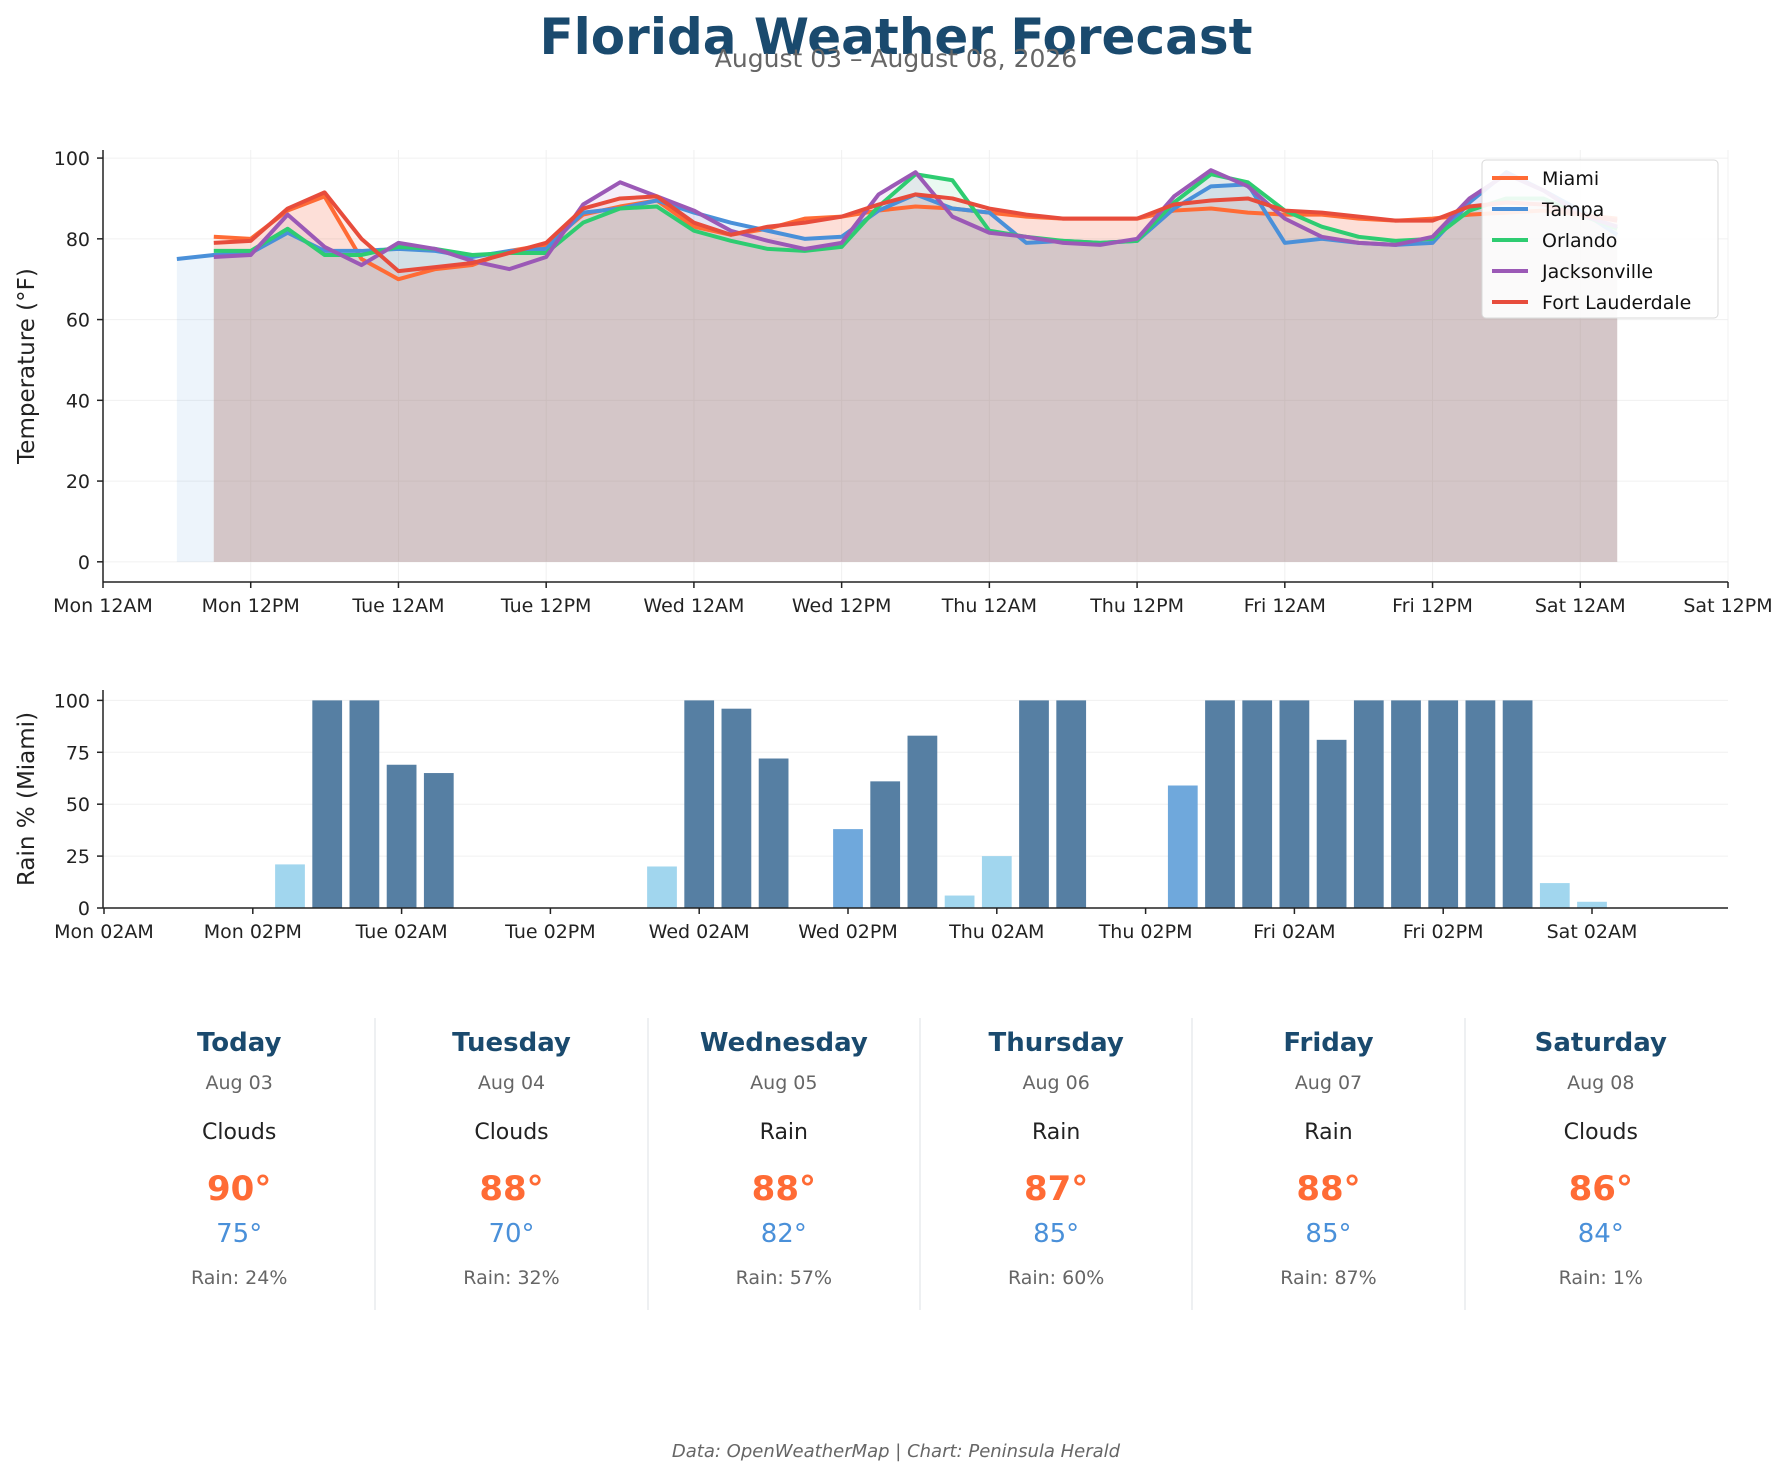 This screenshot has height=1474, width=1792. Describe the element at coordinates (397, 606) in the screenshot. I see `x-tick-label: Tue 12AM` at that location.